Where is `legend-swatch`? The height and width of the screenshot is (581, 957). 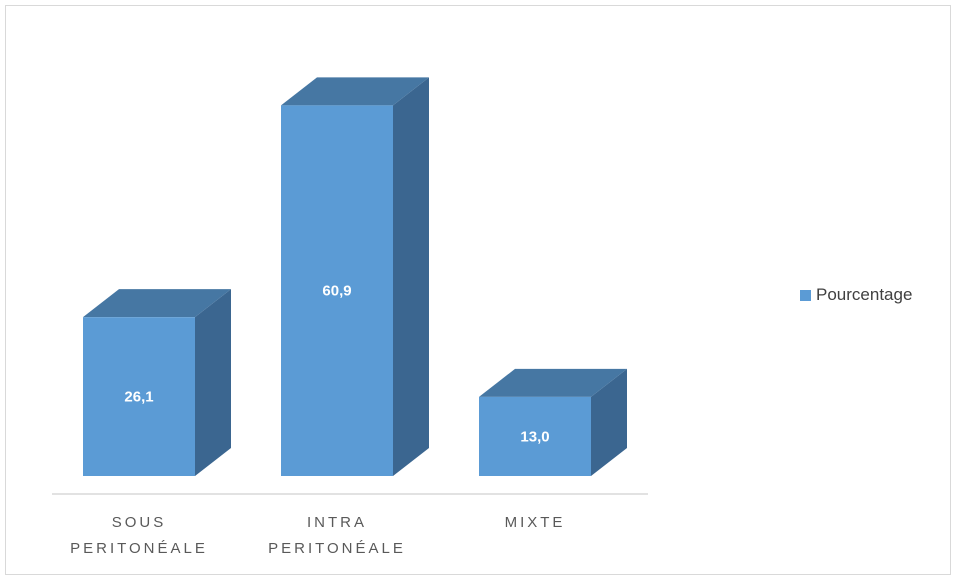
legend-swatch is located at coordinates (805, 295).